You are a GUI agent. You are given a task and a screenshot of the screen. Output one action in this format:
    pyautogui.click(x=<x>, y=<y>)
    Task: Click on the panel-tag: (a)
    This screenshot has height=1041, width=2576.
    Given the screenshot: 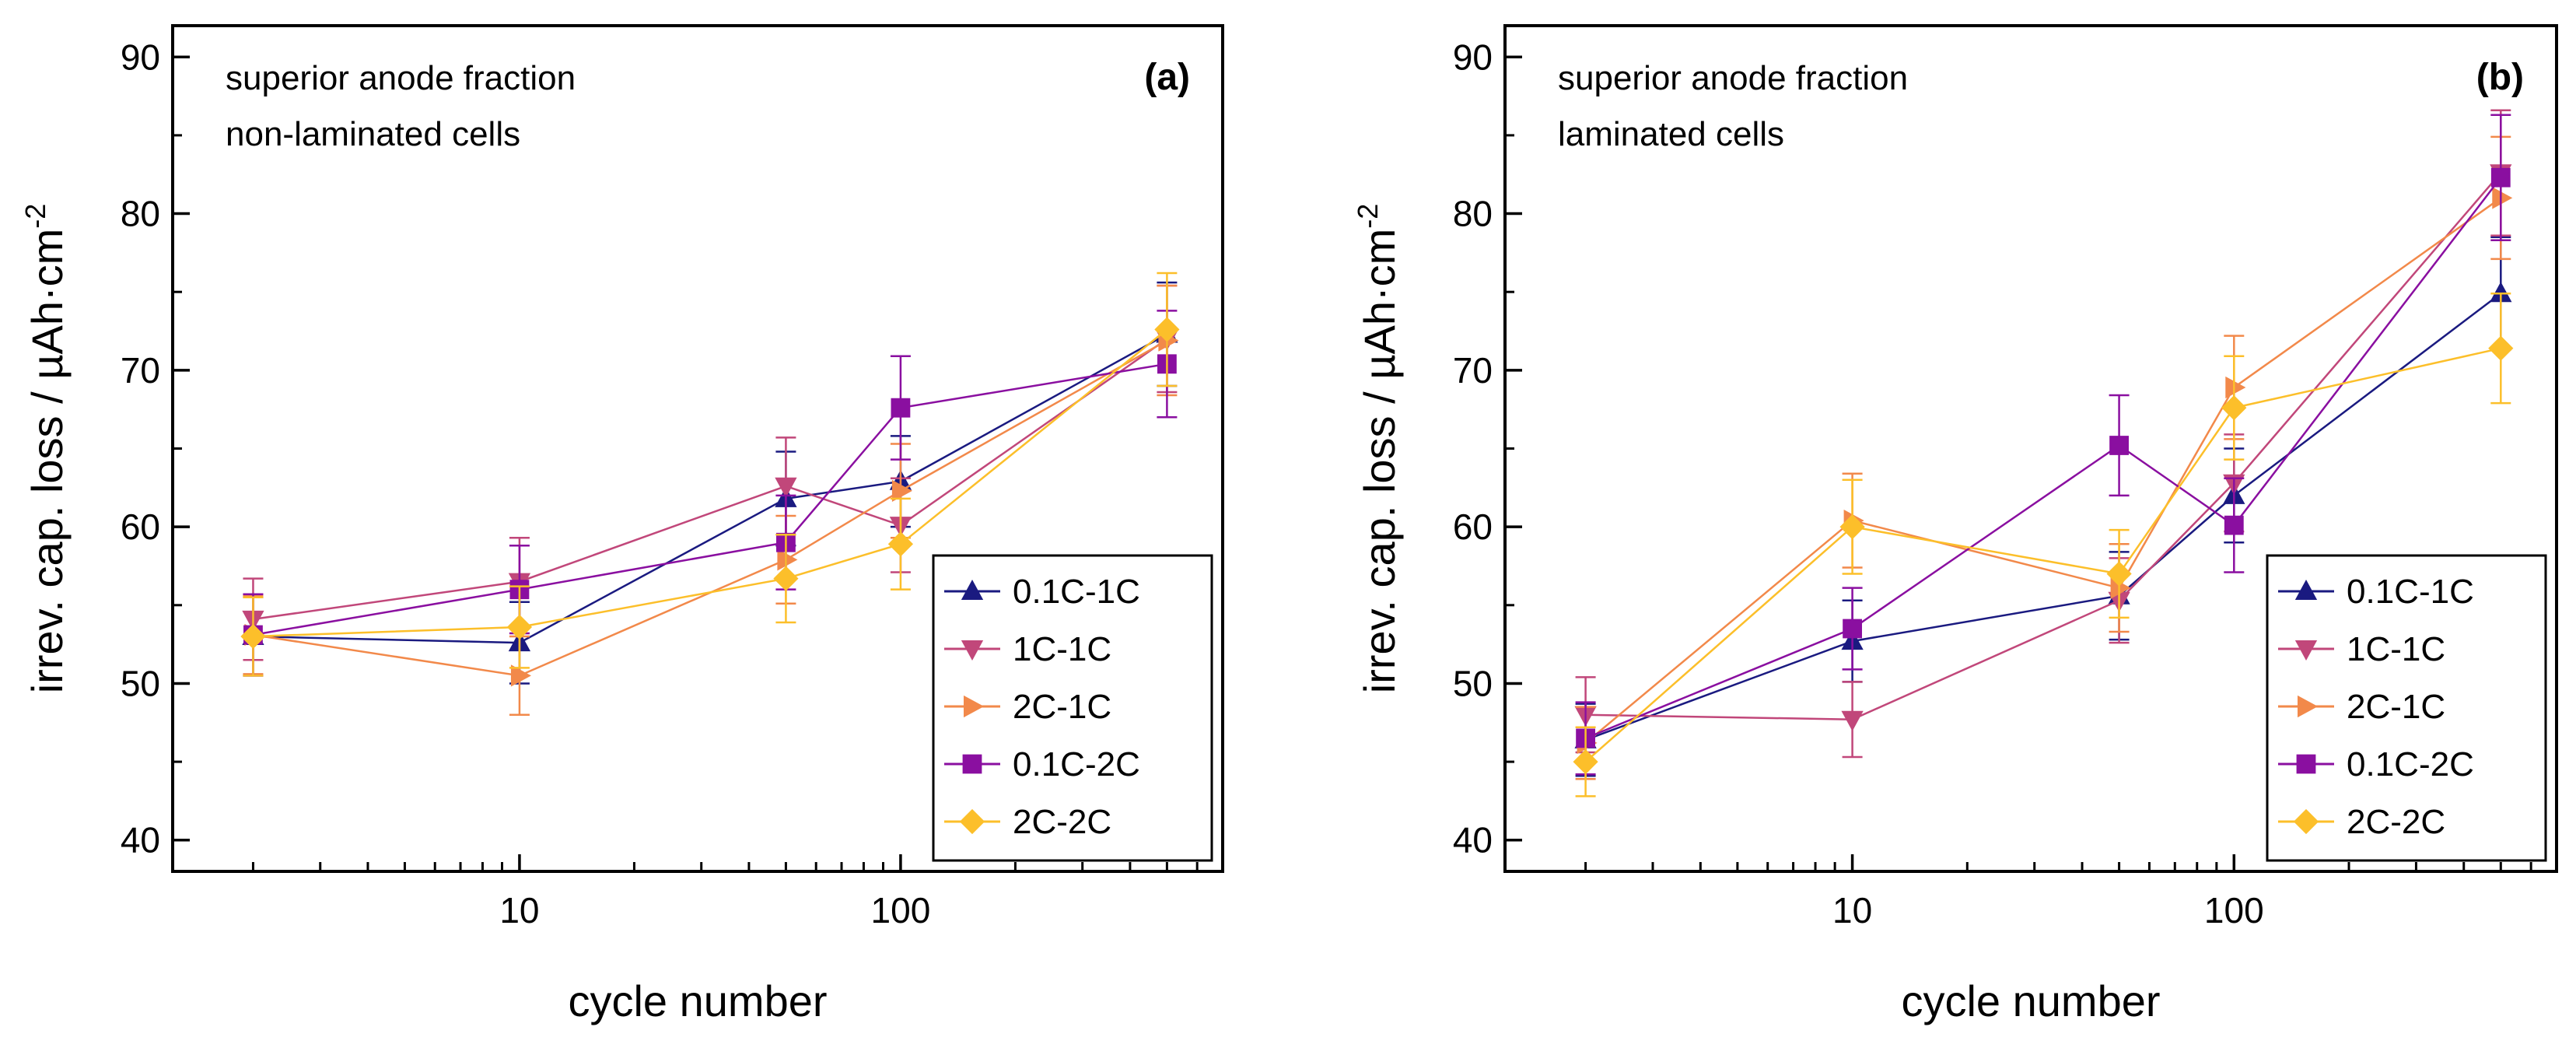 What is the action you would take?
    pyautogui.click(x=1167, y=77)
    